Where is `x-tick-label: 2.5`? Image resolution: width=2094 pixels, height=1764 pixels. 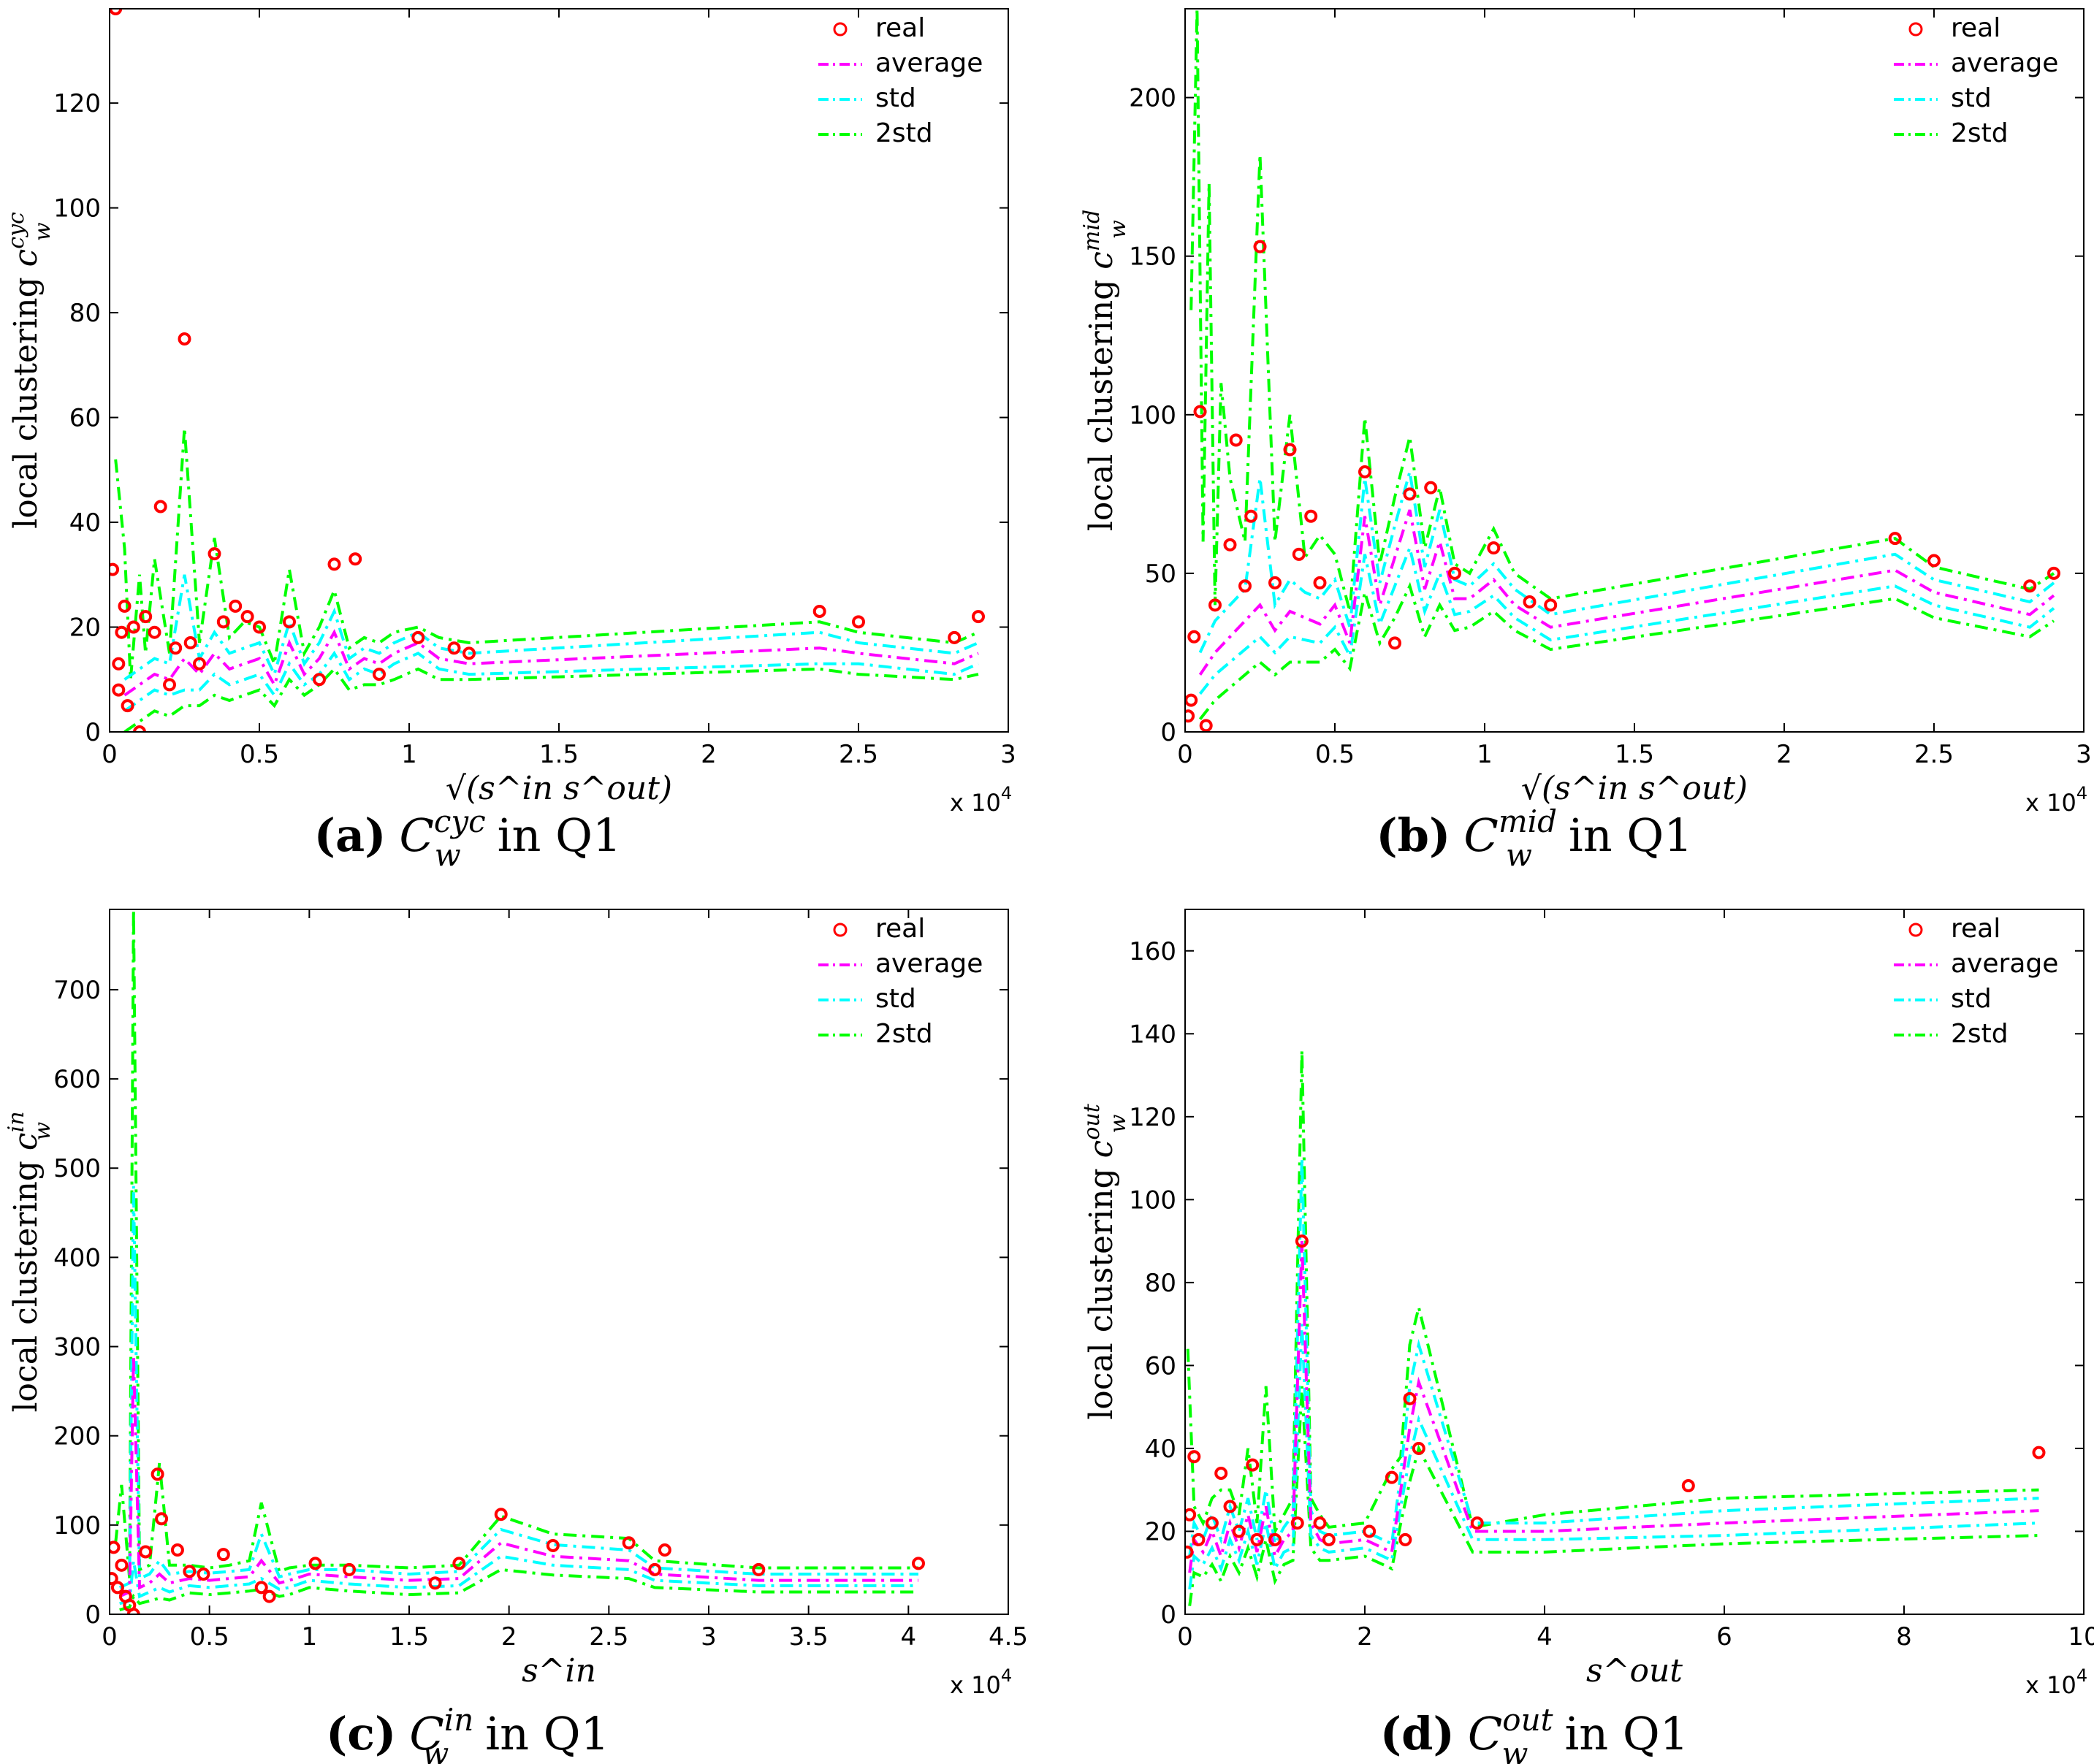 x-tick-label: 2.5 is located at coordinates (1934, 755).